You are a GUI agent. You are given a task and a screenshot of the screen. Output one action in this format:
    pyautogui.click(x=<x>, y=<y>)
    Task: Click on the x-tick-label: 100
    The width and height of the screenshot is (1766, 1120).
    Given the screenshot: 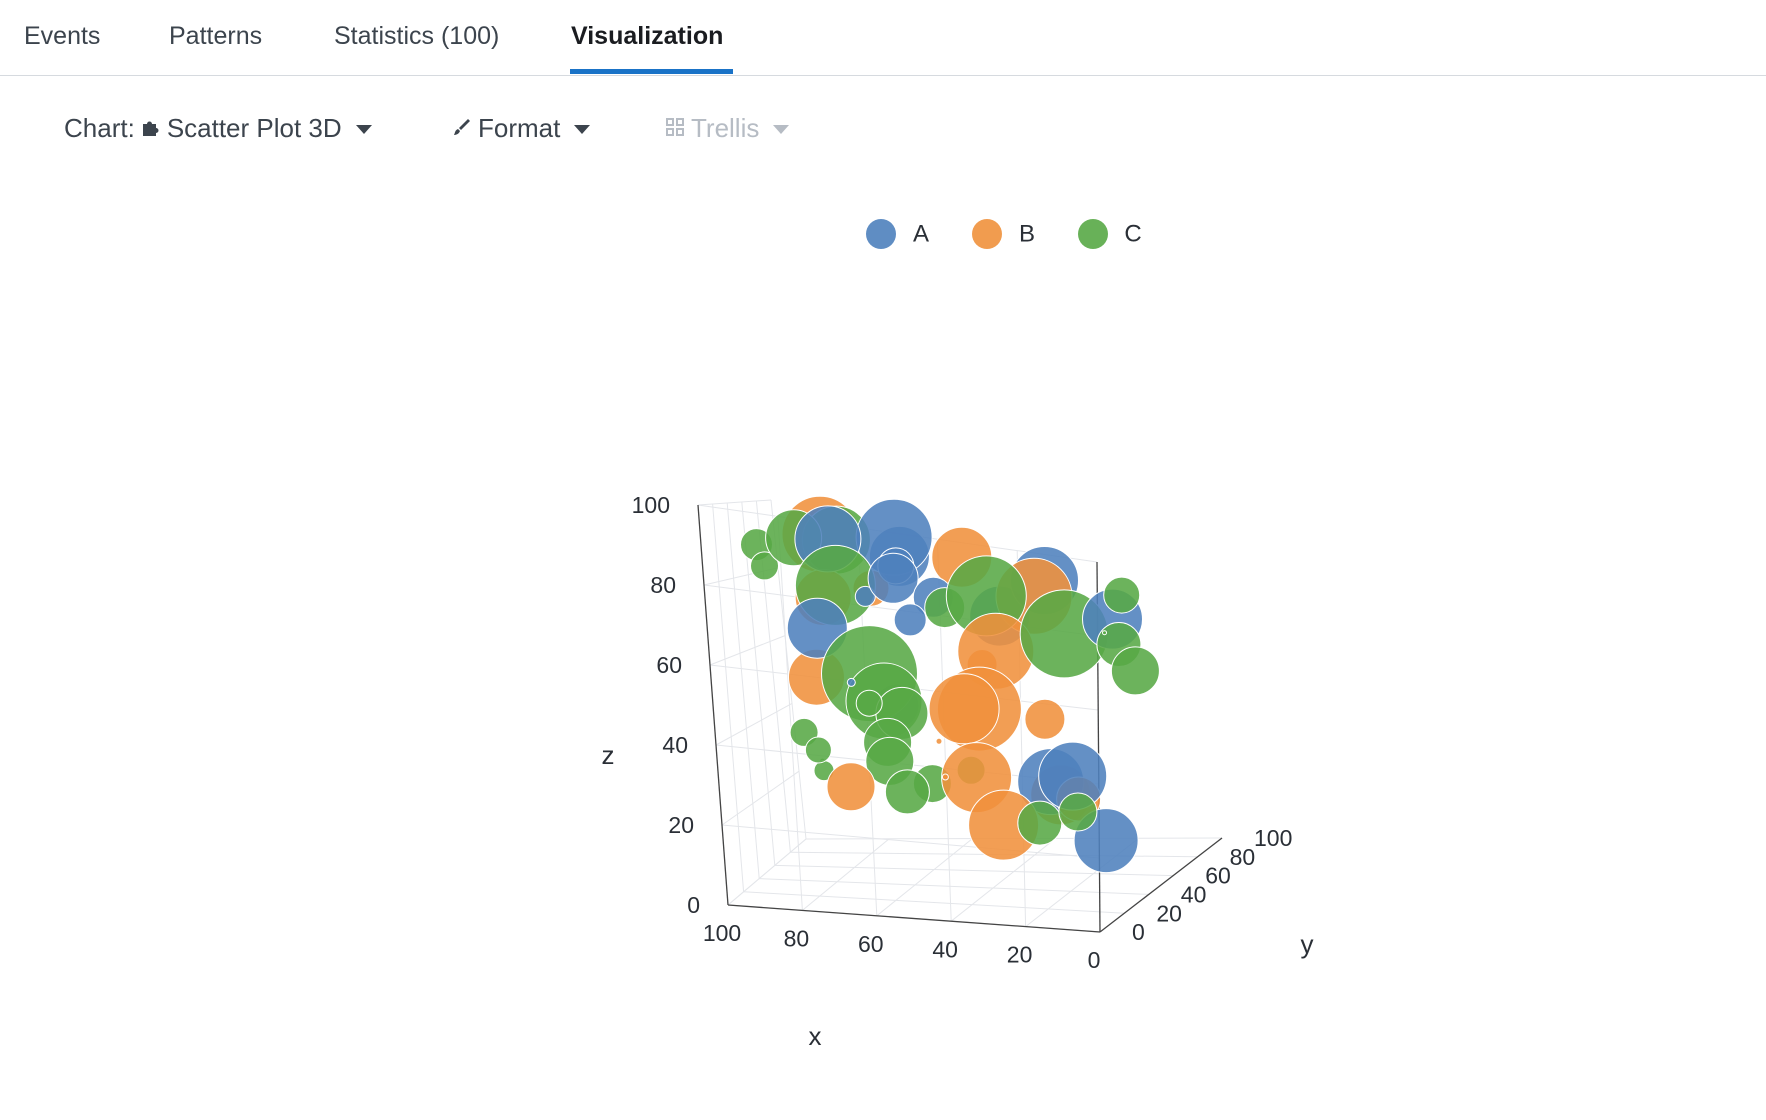 What is the action you would take?
    pyautogui.click(x=722, y=933)
    